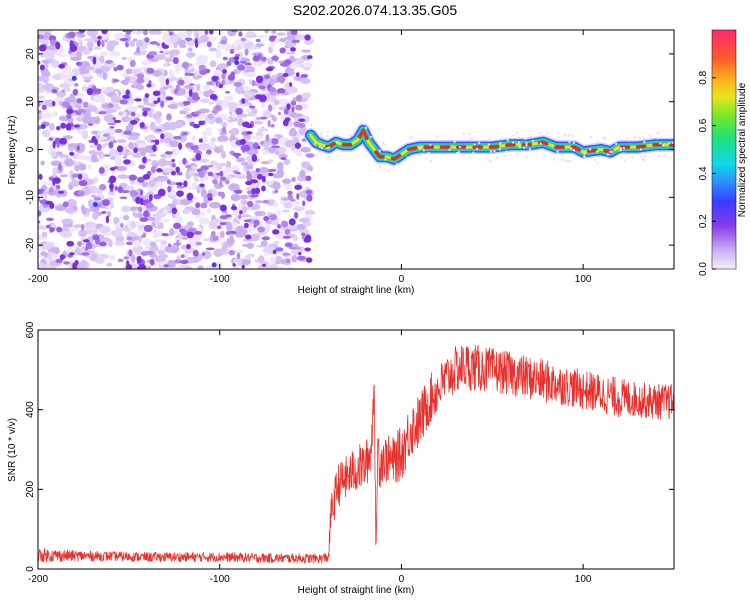  Describe the element at coordinates (583, 279) in the screenshot. I see `x-tick-label: 100` at that location.